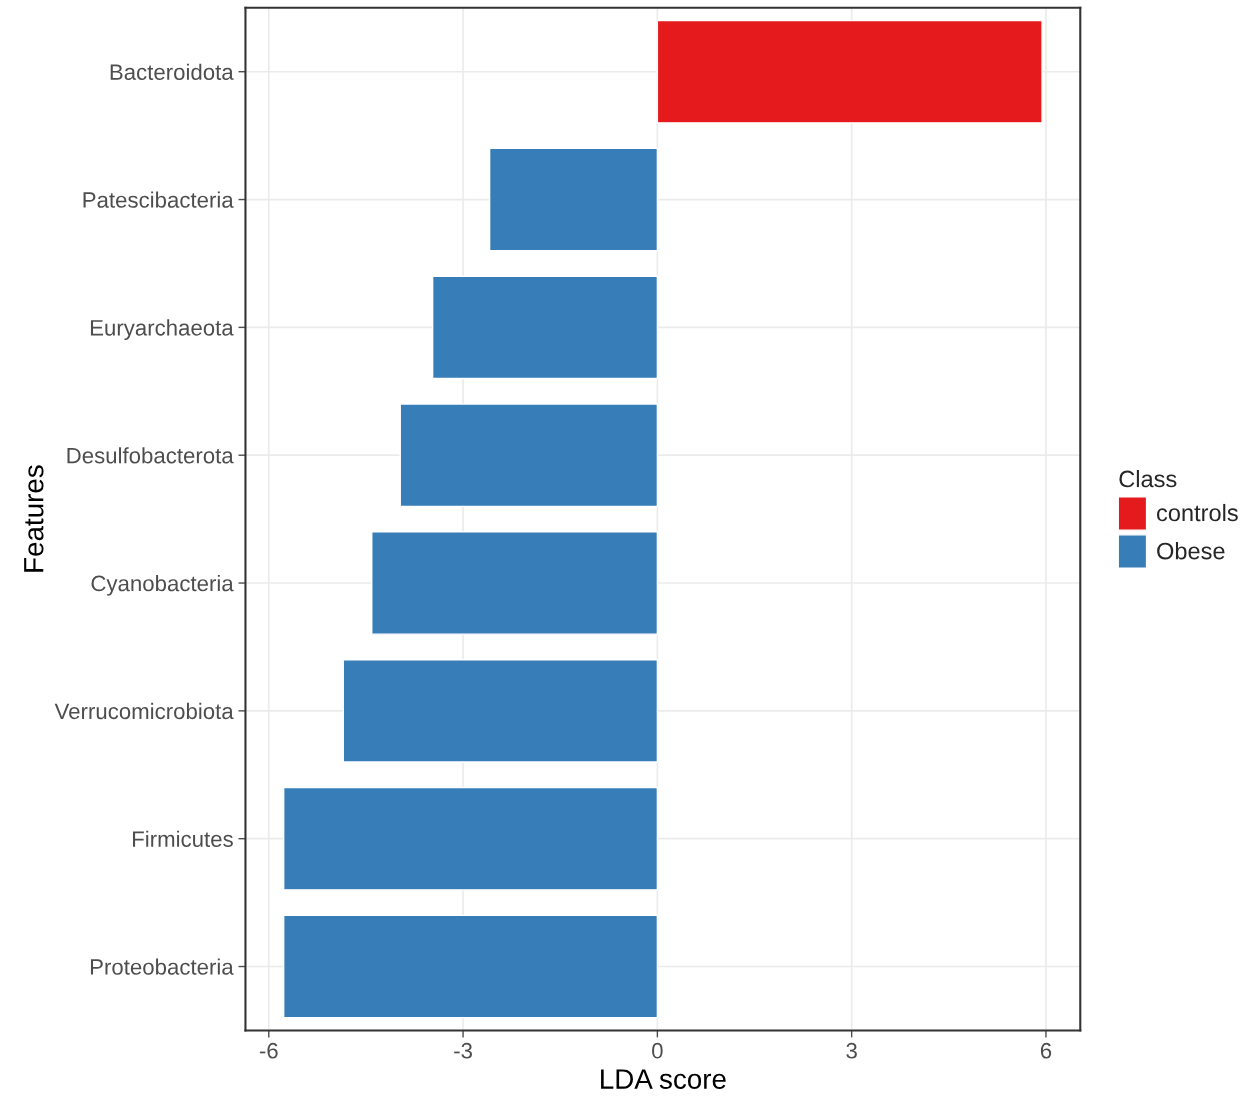  Describe the element at coordinates (162, 585) in the screenshot. I see `y-tick-label: Cyanobacteria` at that location.